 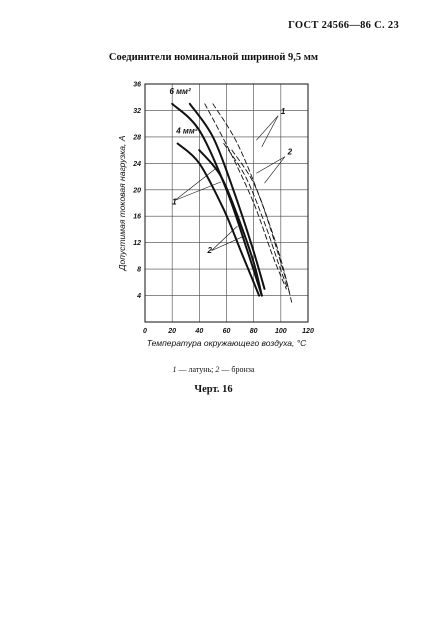 What do you see at coordinates (180, 91) in the screenshot?
I see `annotation-0: 6 мм²` at bounding box center [180, 91].